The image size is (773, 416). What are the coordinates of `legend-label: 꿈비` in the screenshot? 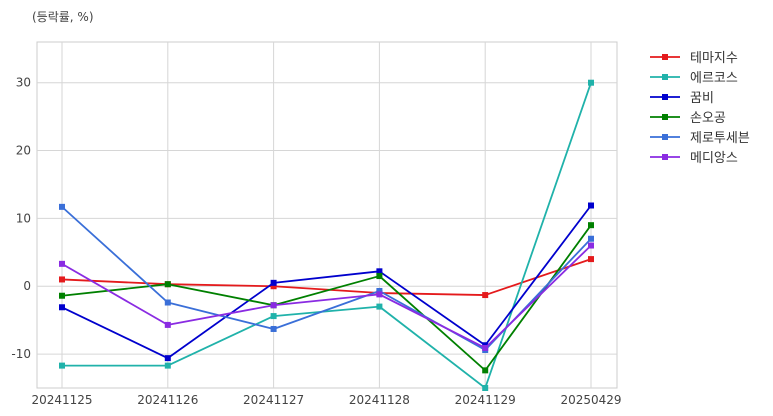 It's located at (702, 98).